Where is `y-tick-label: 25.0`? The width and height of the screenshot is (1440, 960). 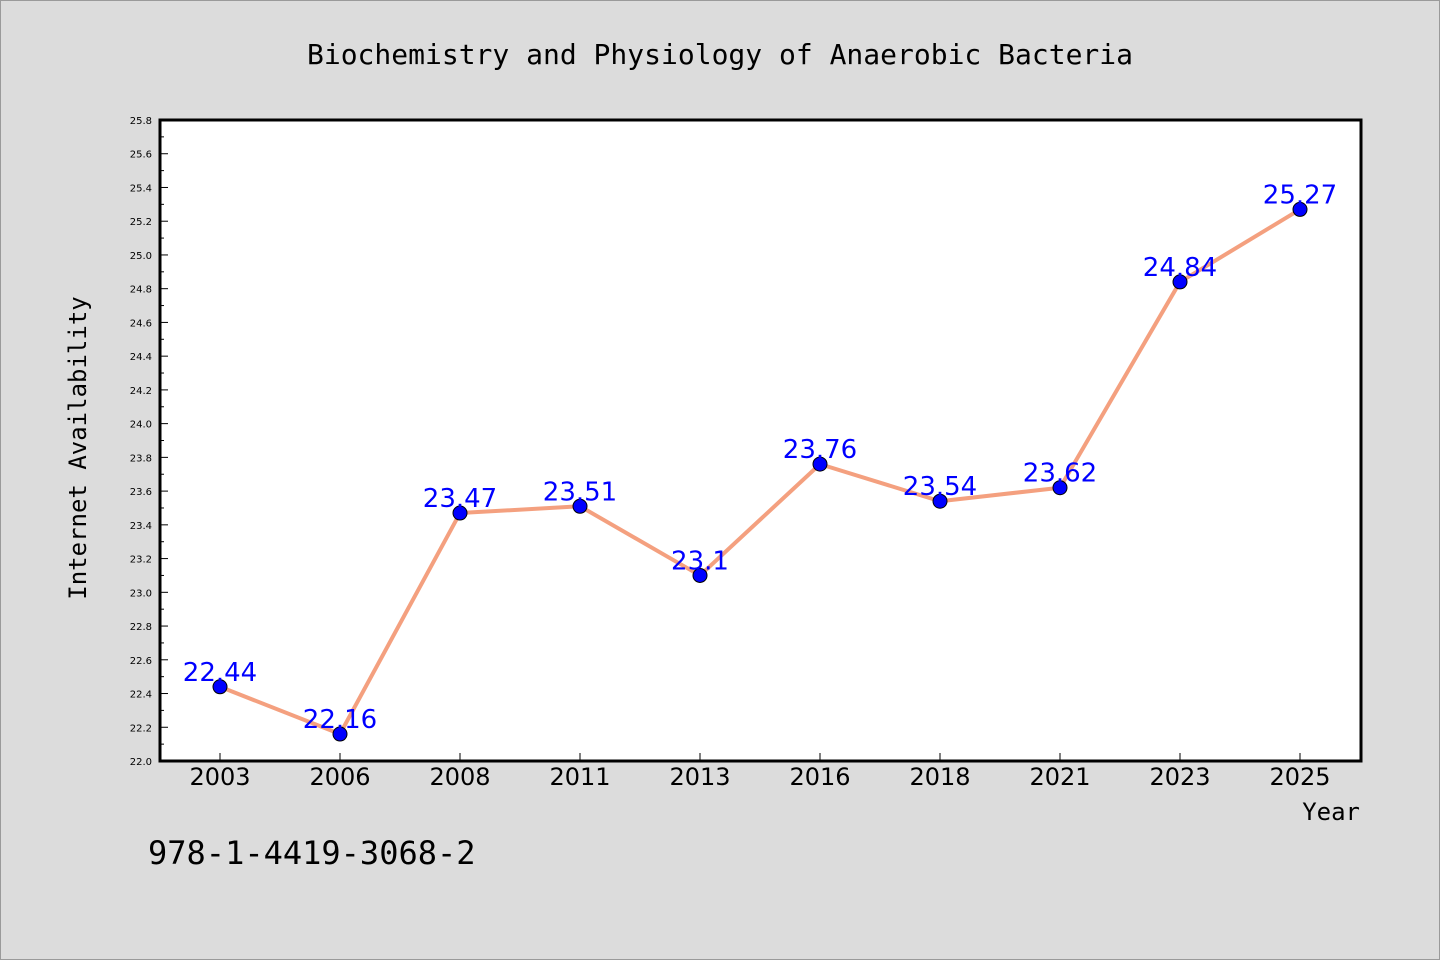
y-tick-label: 25.0 is located at coordinates (141, 256).